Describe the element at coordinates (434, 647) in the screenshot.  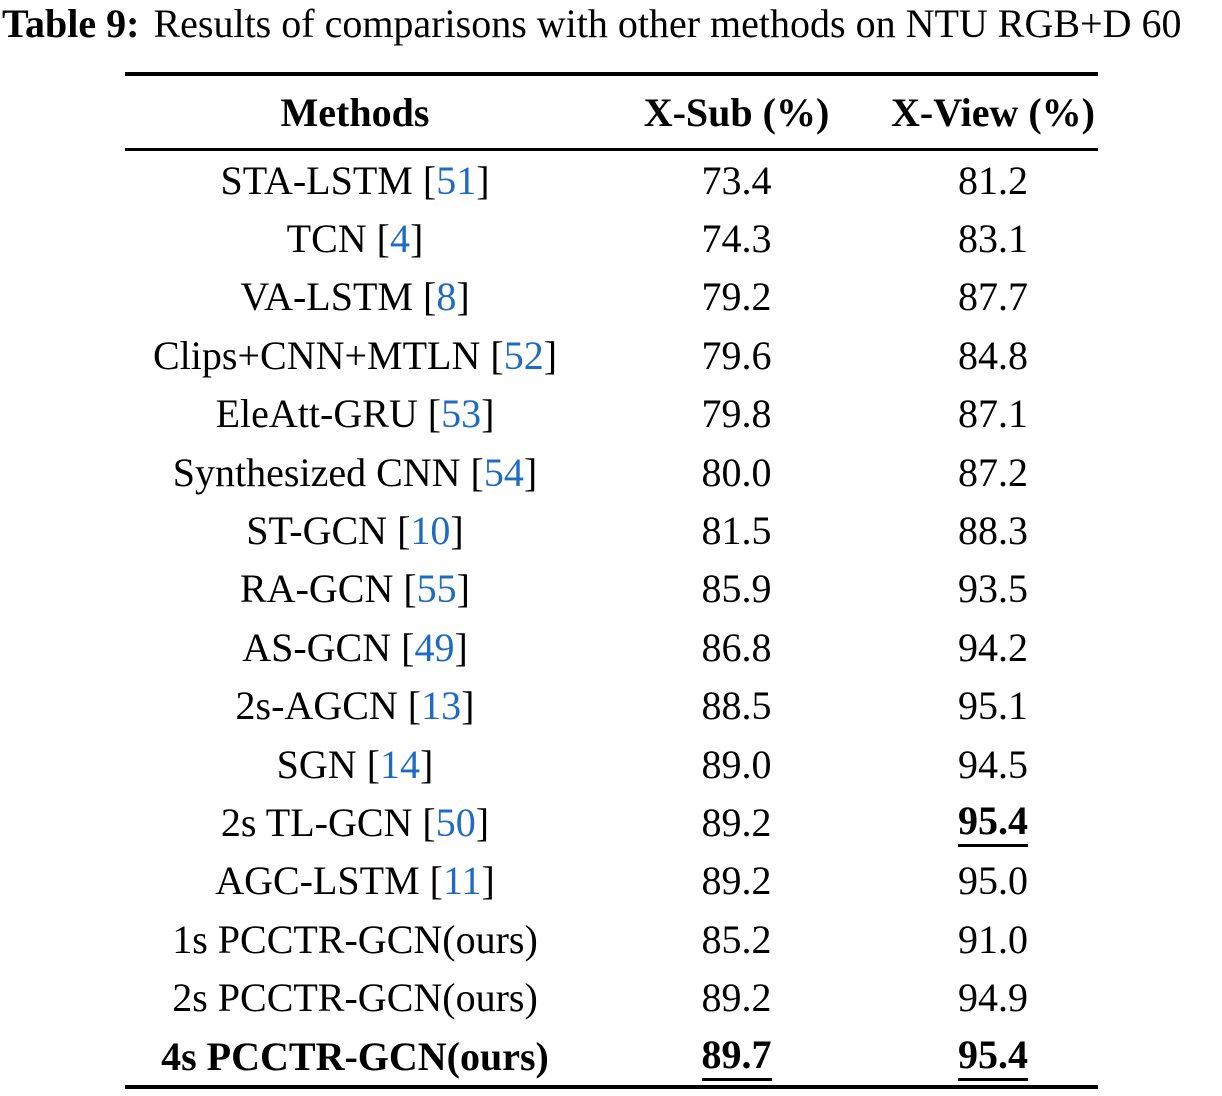
I see `citation-link: 49` at that location.